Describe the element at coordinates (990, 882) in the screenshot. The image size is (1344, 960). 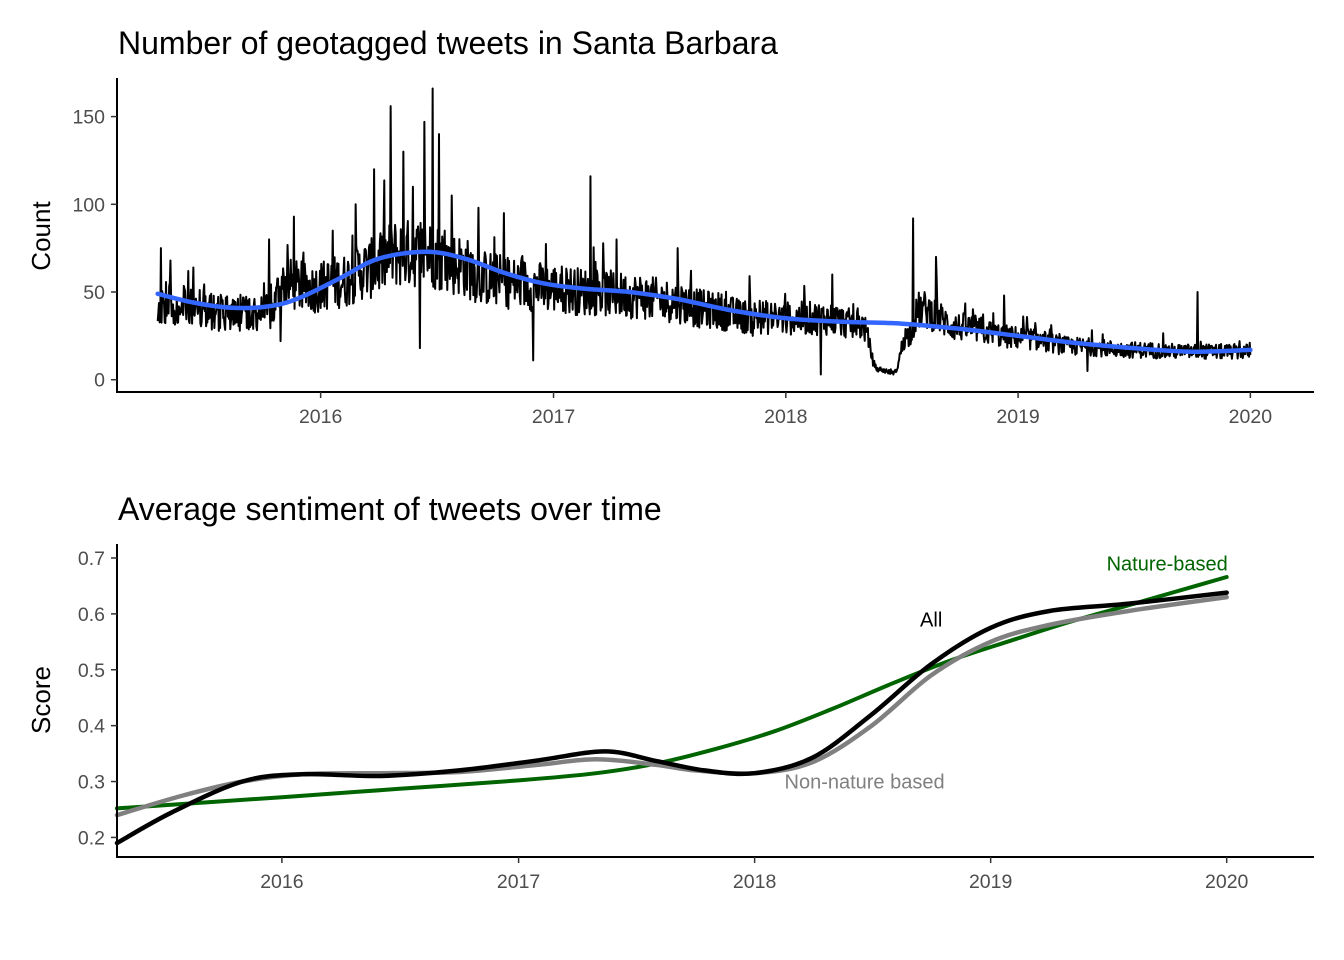
I see `sentiment-x-tick-label: 2019` at that location.